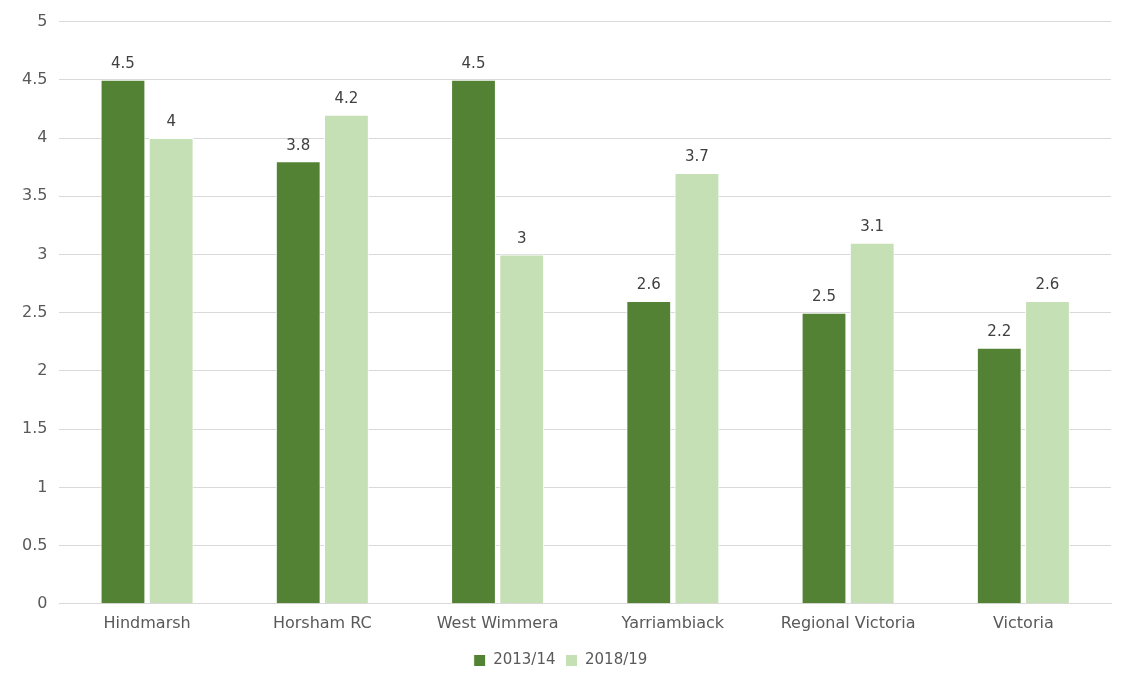 This screenshot has width=1129, height=684. Describe the element at coordinates (616, 659) in the screenshot. I see `legend-label: 2018/19` at that location.